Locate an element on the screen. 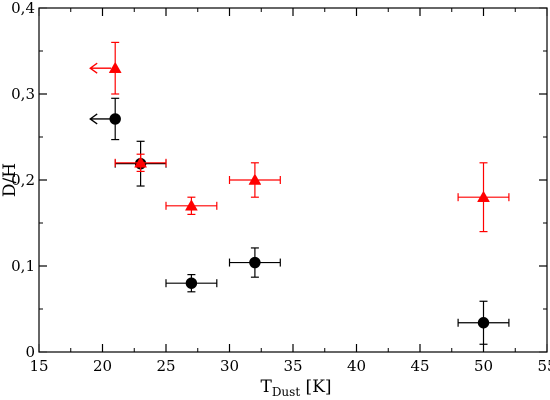 This screenshot has width=550, height=400. x-tick-label: 30 is located at coordinates (229, 366).